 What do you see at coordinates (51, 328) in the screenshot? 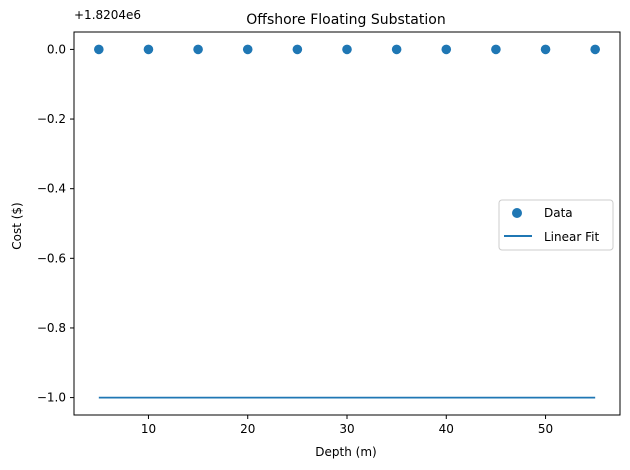
I see `y-tick-label: −0.8` at bounding box center [51, 328].